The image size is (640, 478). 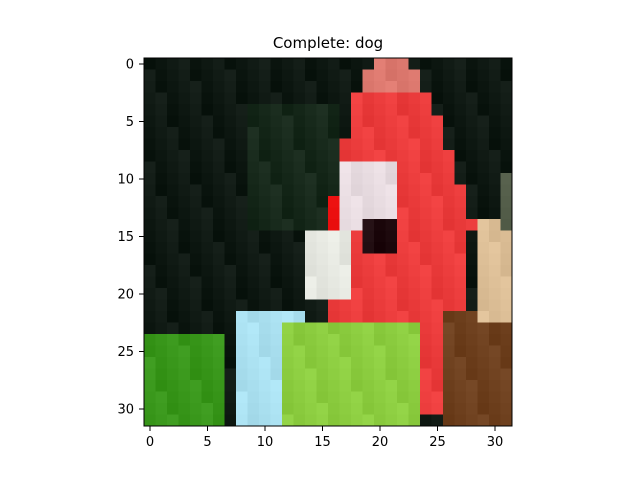 What do you see at coordinates (324, 438) in the screenshot?
I see `x-axis: 0 5 10 15 20 25 30` at bounding box center [324, 438].